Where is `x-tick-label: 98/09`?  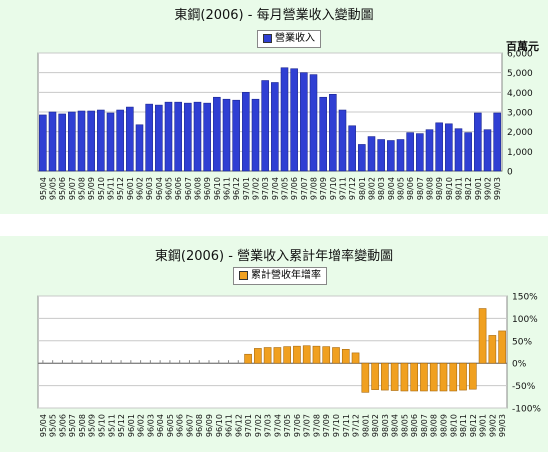 x-tick-label: 98/09 is located at coordinates (439, 188).